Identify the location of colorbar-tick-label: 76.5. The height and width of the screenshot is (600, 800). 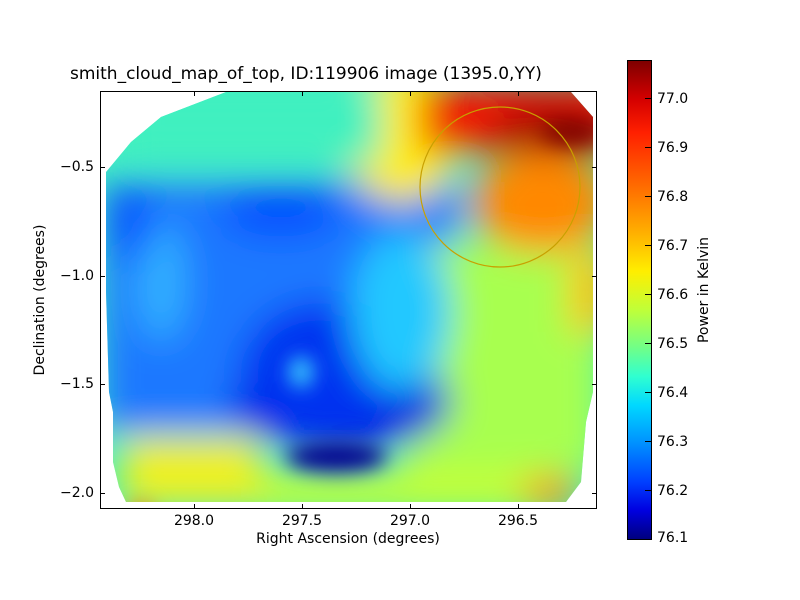
(673, 344).